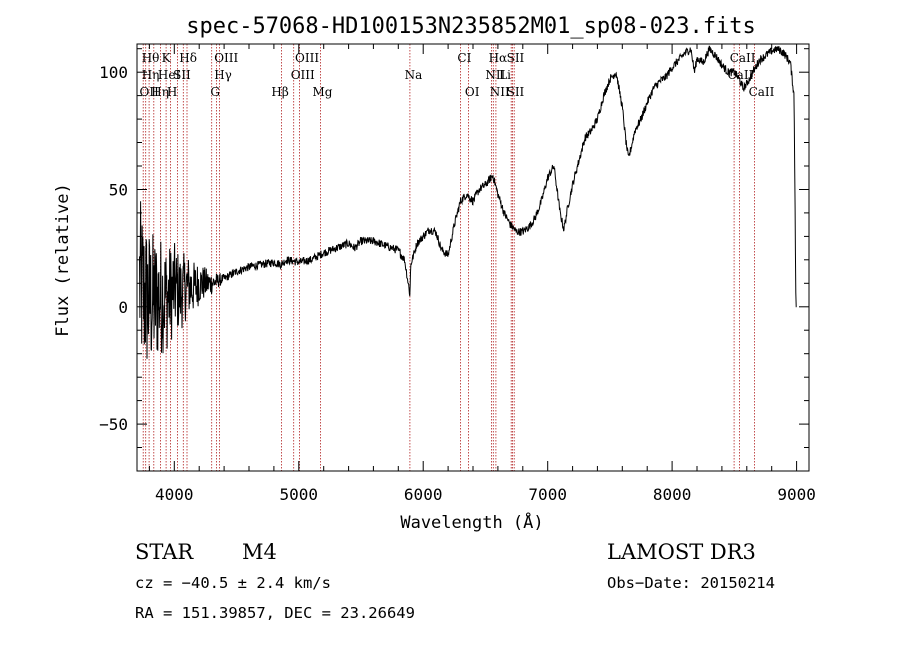  Describe the element at coordinates (464, 58) in the screenshot. I see `line-label: CI` at that location.